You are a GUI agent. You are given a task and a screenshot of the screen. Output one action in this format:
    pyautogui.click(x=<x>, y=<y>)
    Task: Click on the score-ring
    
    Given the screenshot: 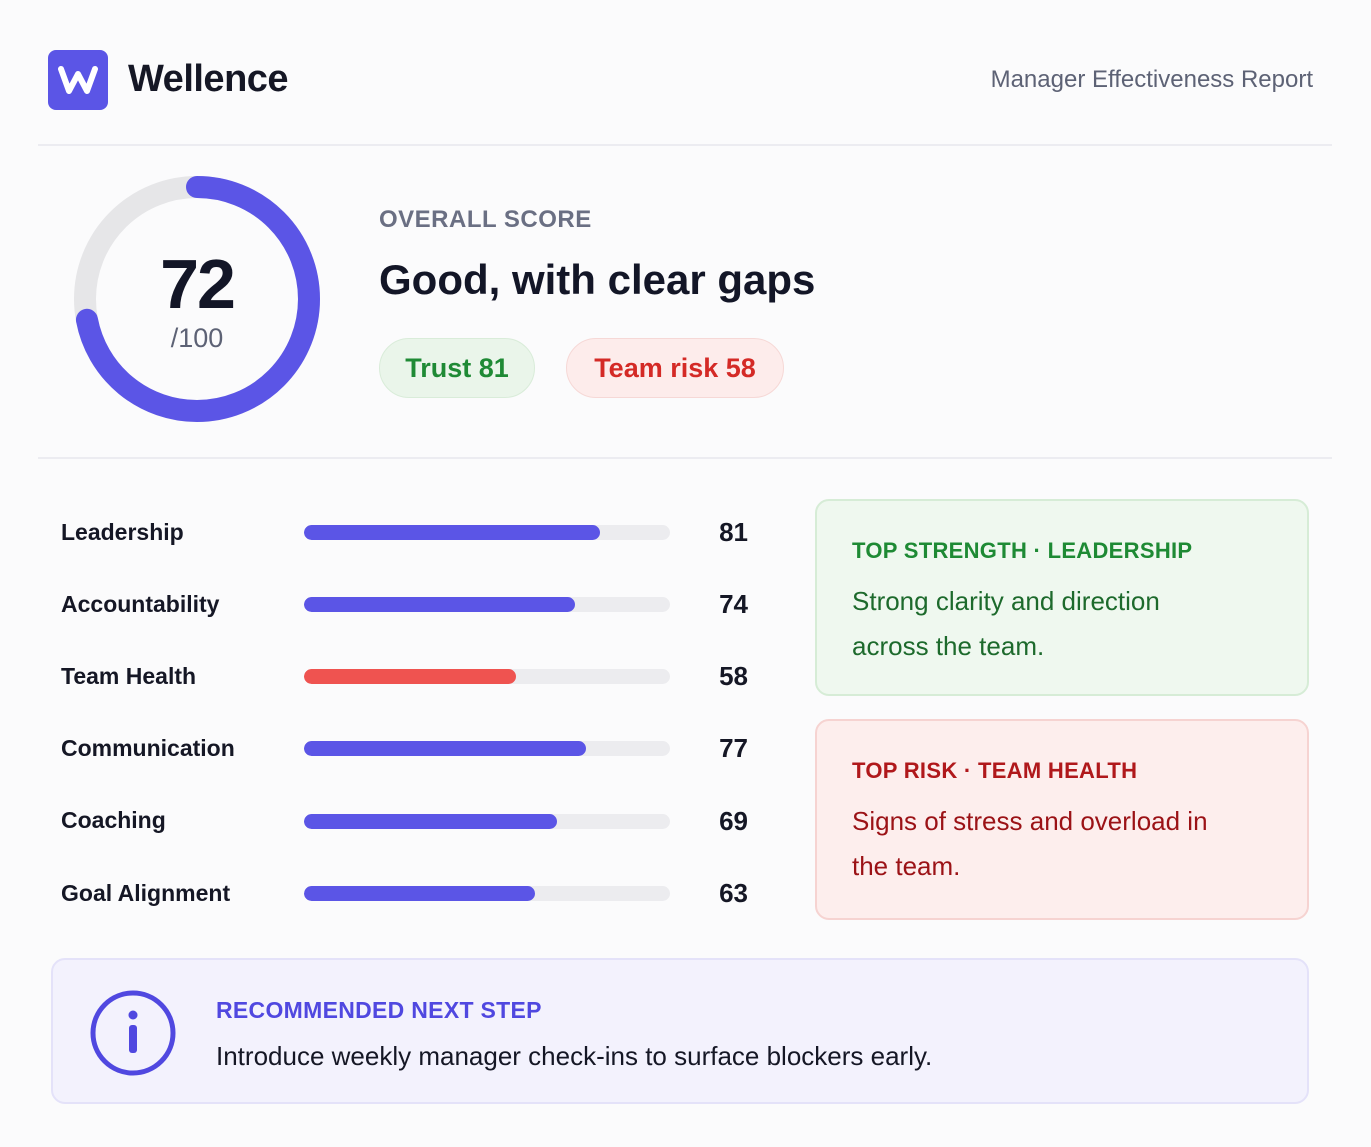 What is the action you would take?
    pyautogui.click(x=197, y=299)
    